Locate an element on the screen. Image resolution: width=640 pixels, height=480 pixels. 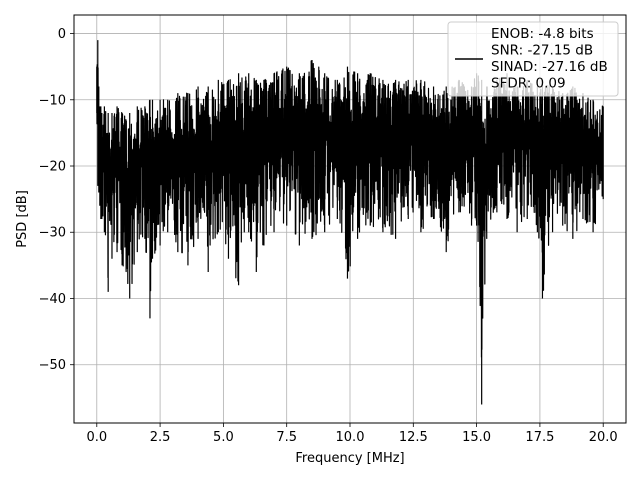
y-tick-label: −50 is located at coordinates (52, 365).